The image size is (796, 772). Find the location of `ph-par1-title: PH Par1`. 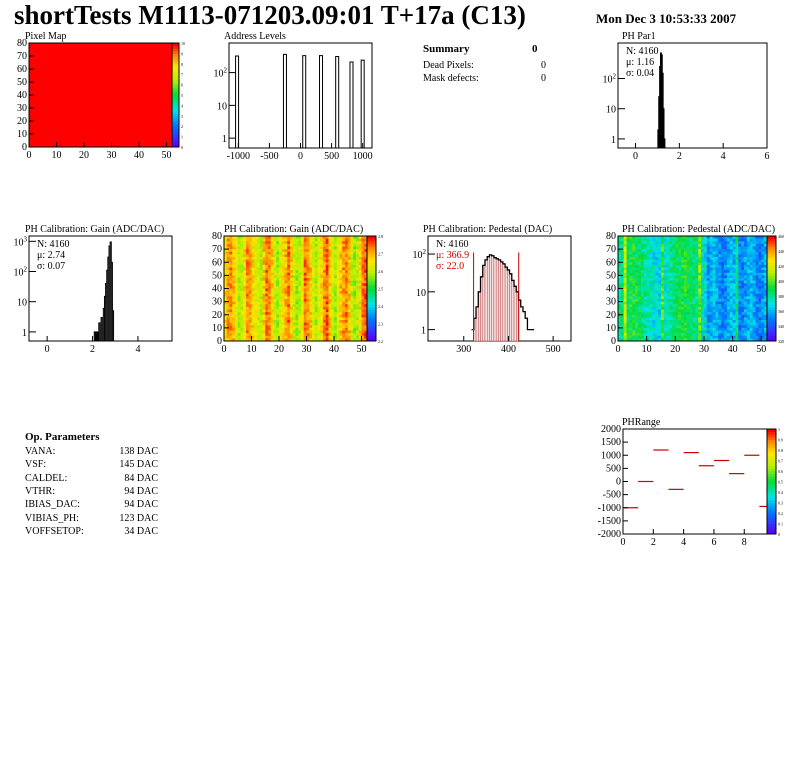

ph-par1-title: PH Par1 is located at coordinates (639, 36).